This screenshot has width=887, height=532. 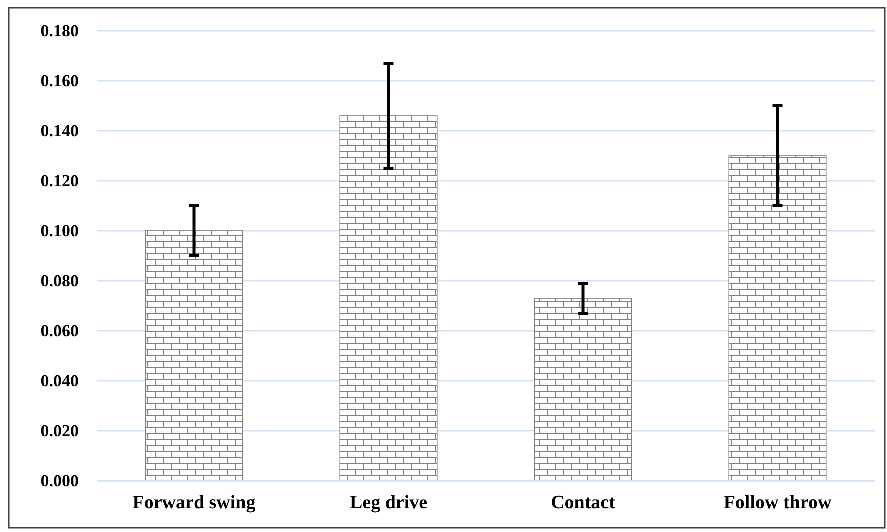 What do you see at coordinates (59, 80) in the screenshot?
I see `y-tick-label: 0.160` at bounding box center [59, 80].